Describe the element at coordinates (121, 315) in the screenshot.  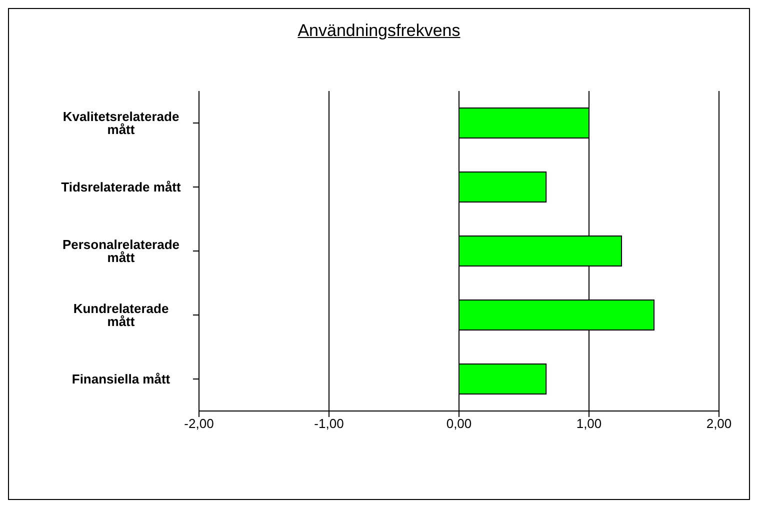
I see `y-tick-label: Kundrelaterade mått` at that location.